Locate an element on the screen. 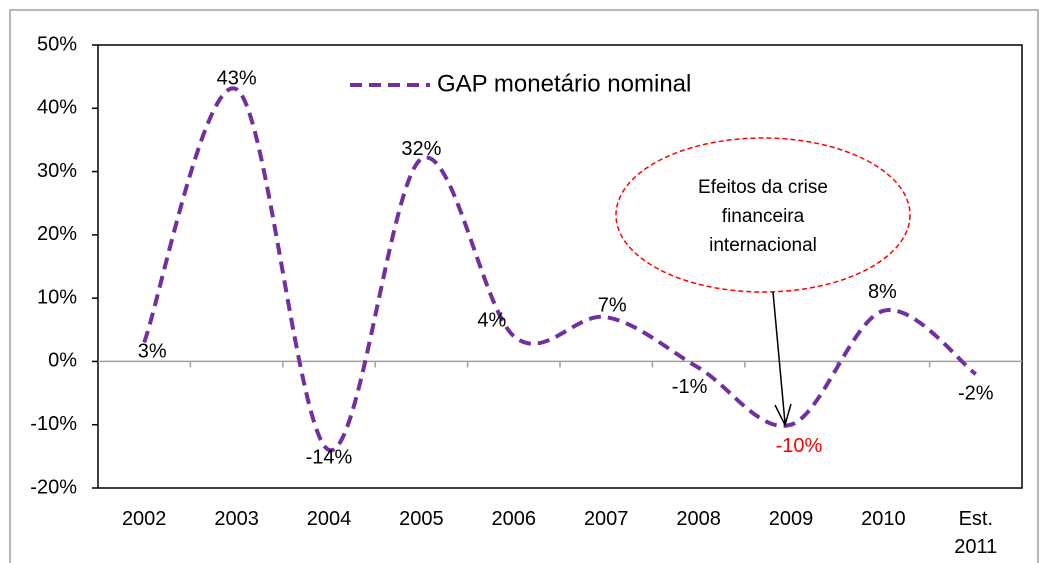 The width and height of the screenshot is (1041, 563). annotation-arrowhead is located at coordinates (783, 415).